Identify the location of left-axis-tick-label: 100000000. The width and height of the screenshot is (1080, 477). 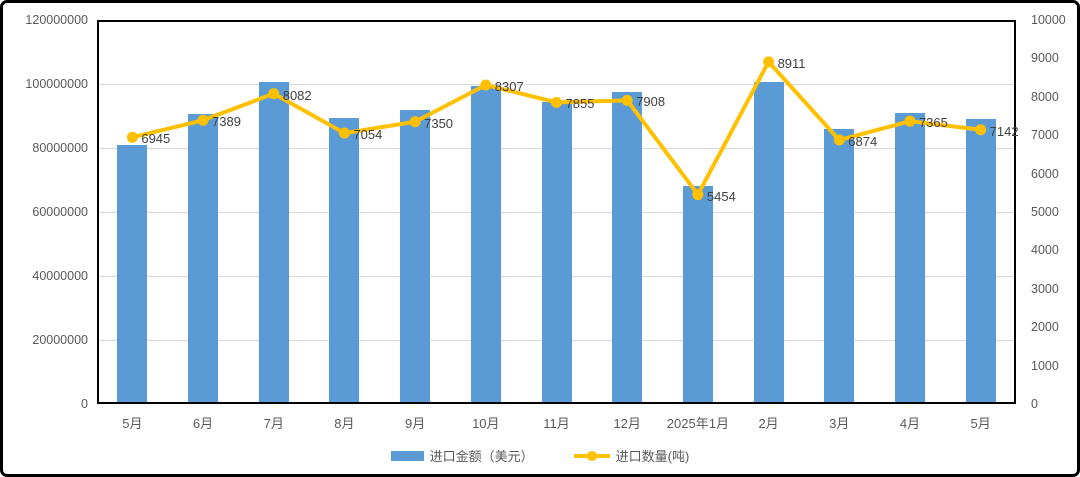
(56, 84).